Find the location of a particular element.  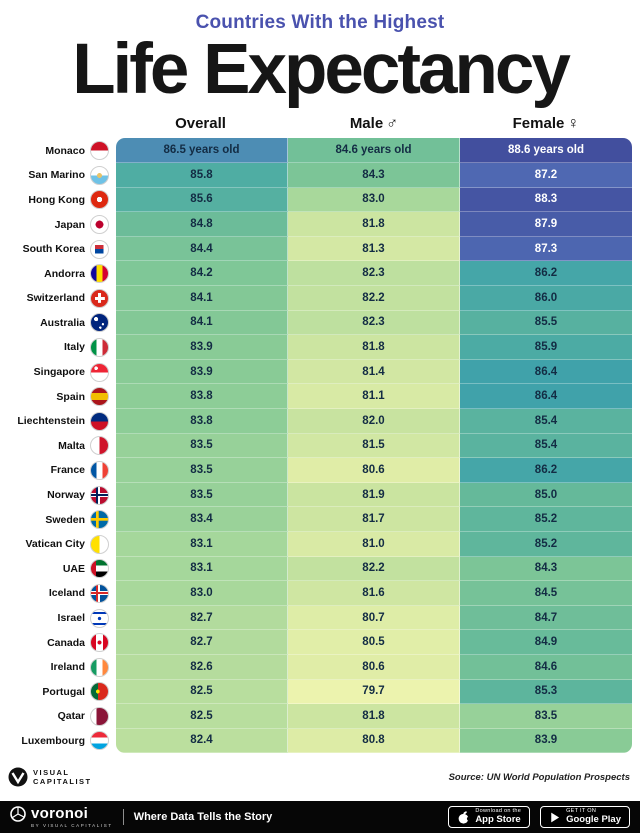

value-cell-qatar-female: 83.5 is located at coordinates (546, 716).